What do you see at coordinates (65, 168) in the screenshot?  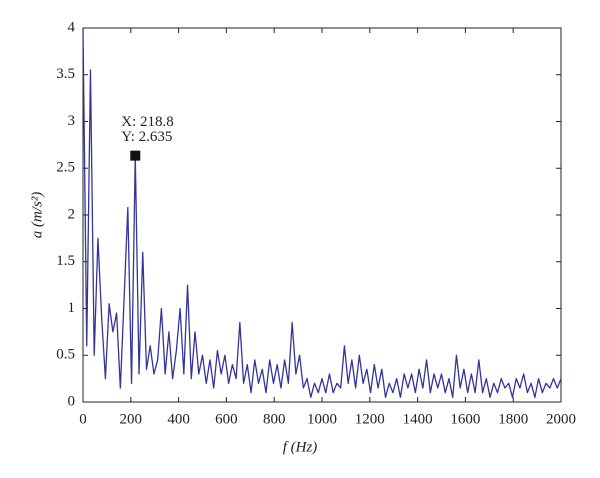 I see `y-tick-label: 2.5` at bounding box center [65, 168].